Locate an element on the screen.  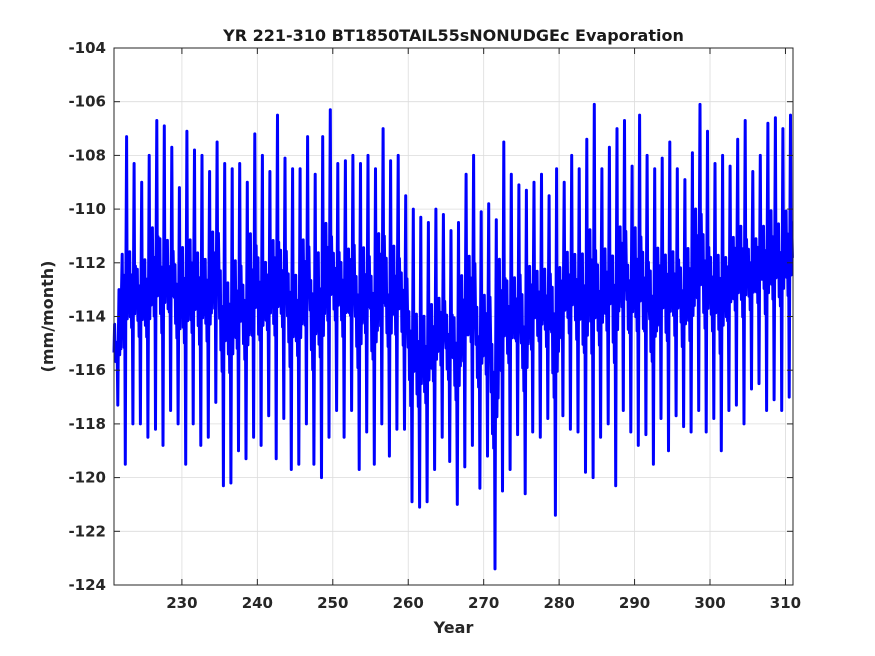
x-tick-label: 250 is located at coordinates (332, 603).